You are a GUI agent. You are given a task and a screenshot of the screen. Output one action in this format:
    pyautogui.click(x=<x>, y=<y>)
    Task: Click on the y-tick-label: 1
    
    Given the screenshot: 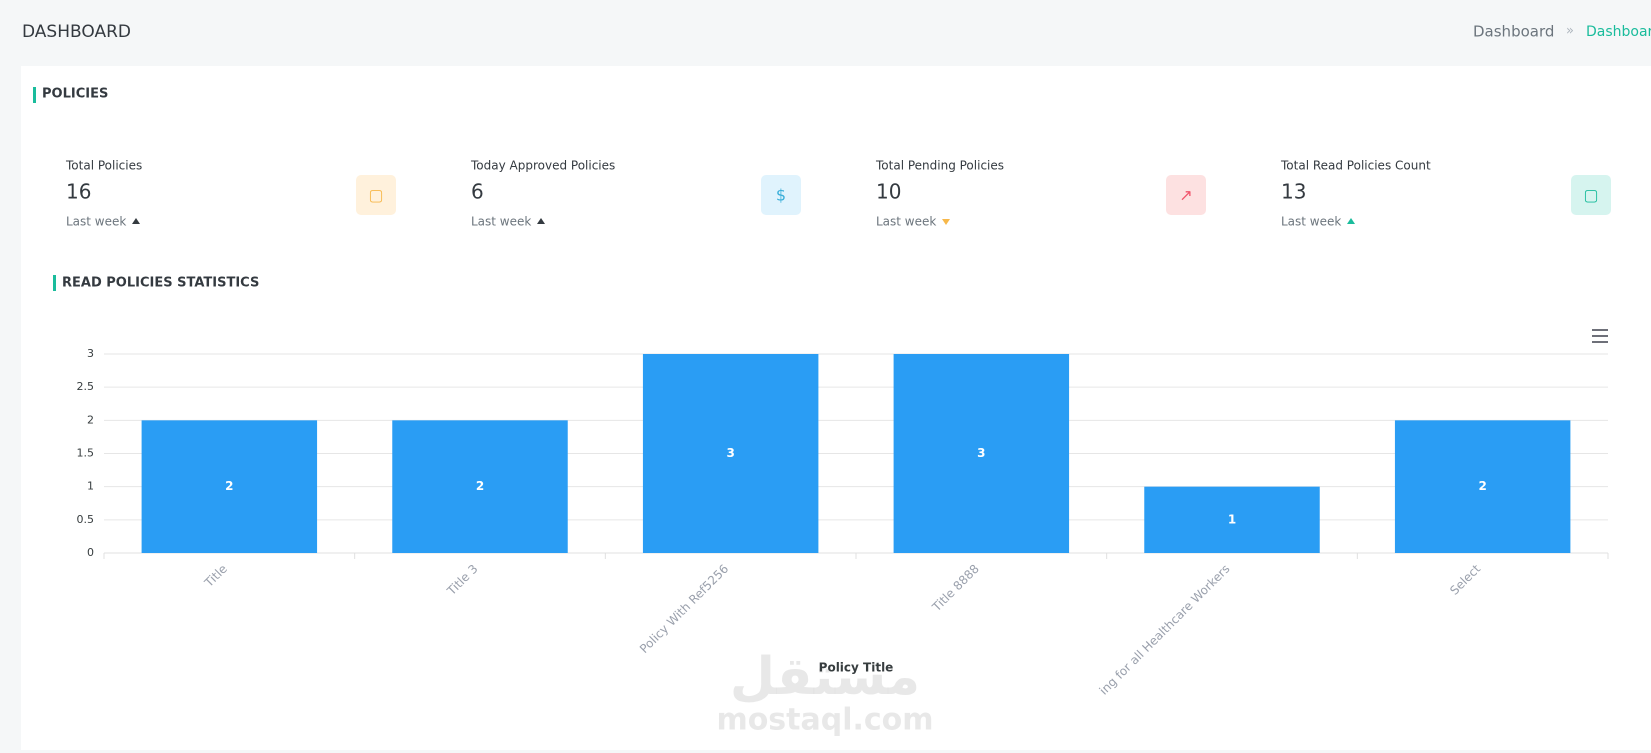 What is the action you would take?
    pyautogui.click(x=90, y=486)
    